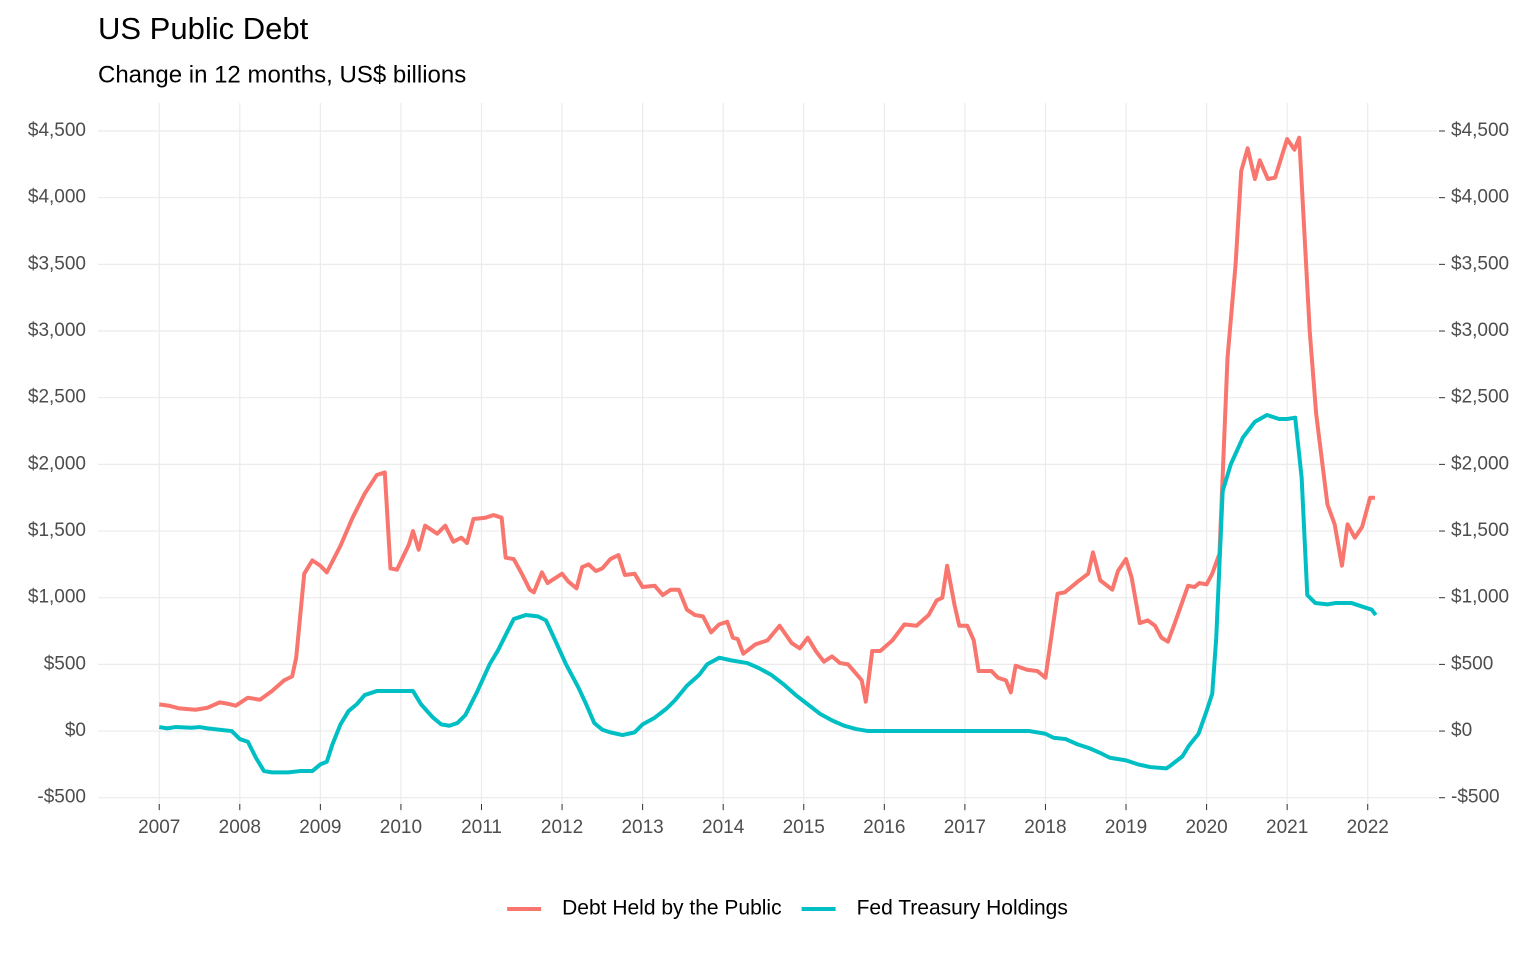 This screenshot has width=1536, height=960. I want to click on y2-tick-label: $4,500, so click(1480, 130).